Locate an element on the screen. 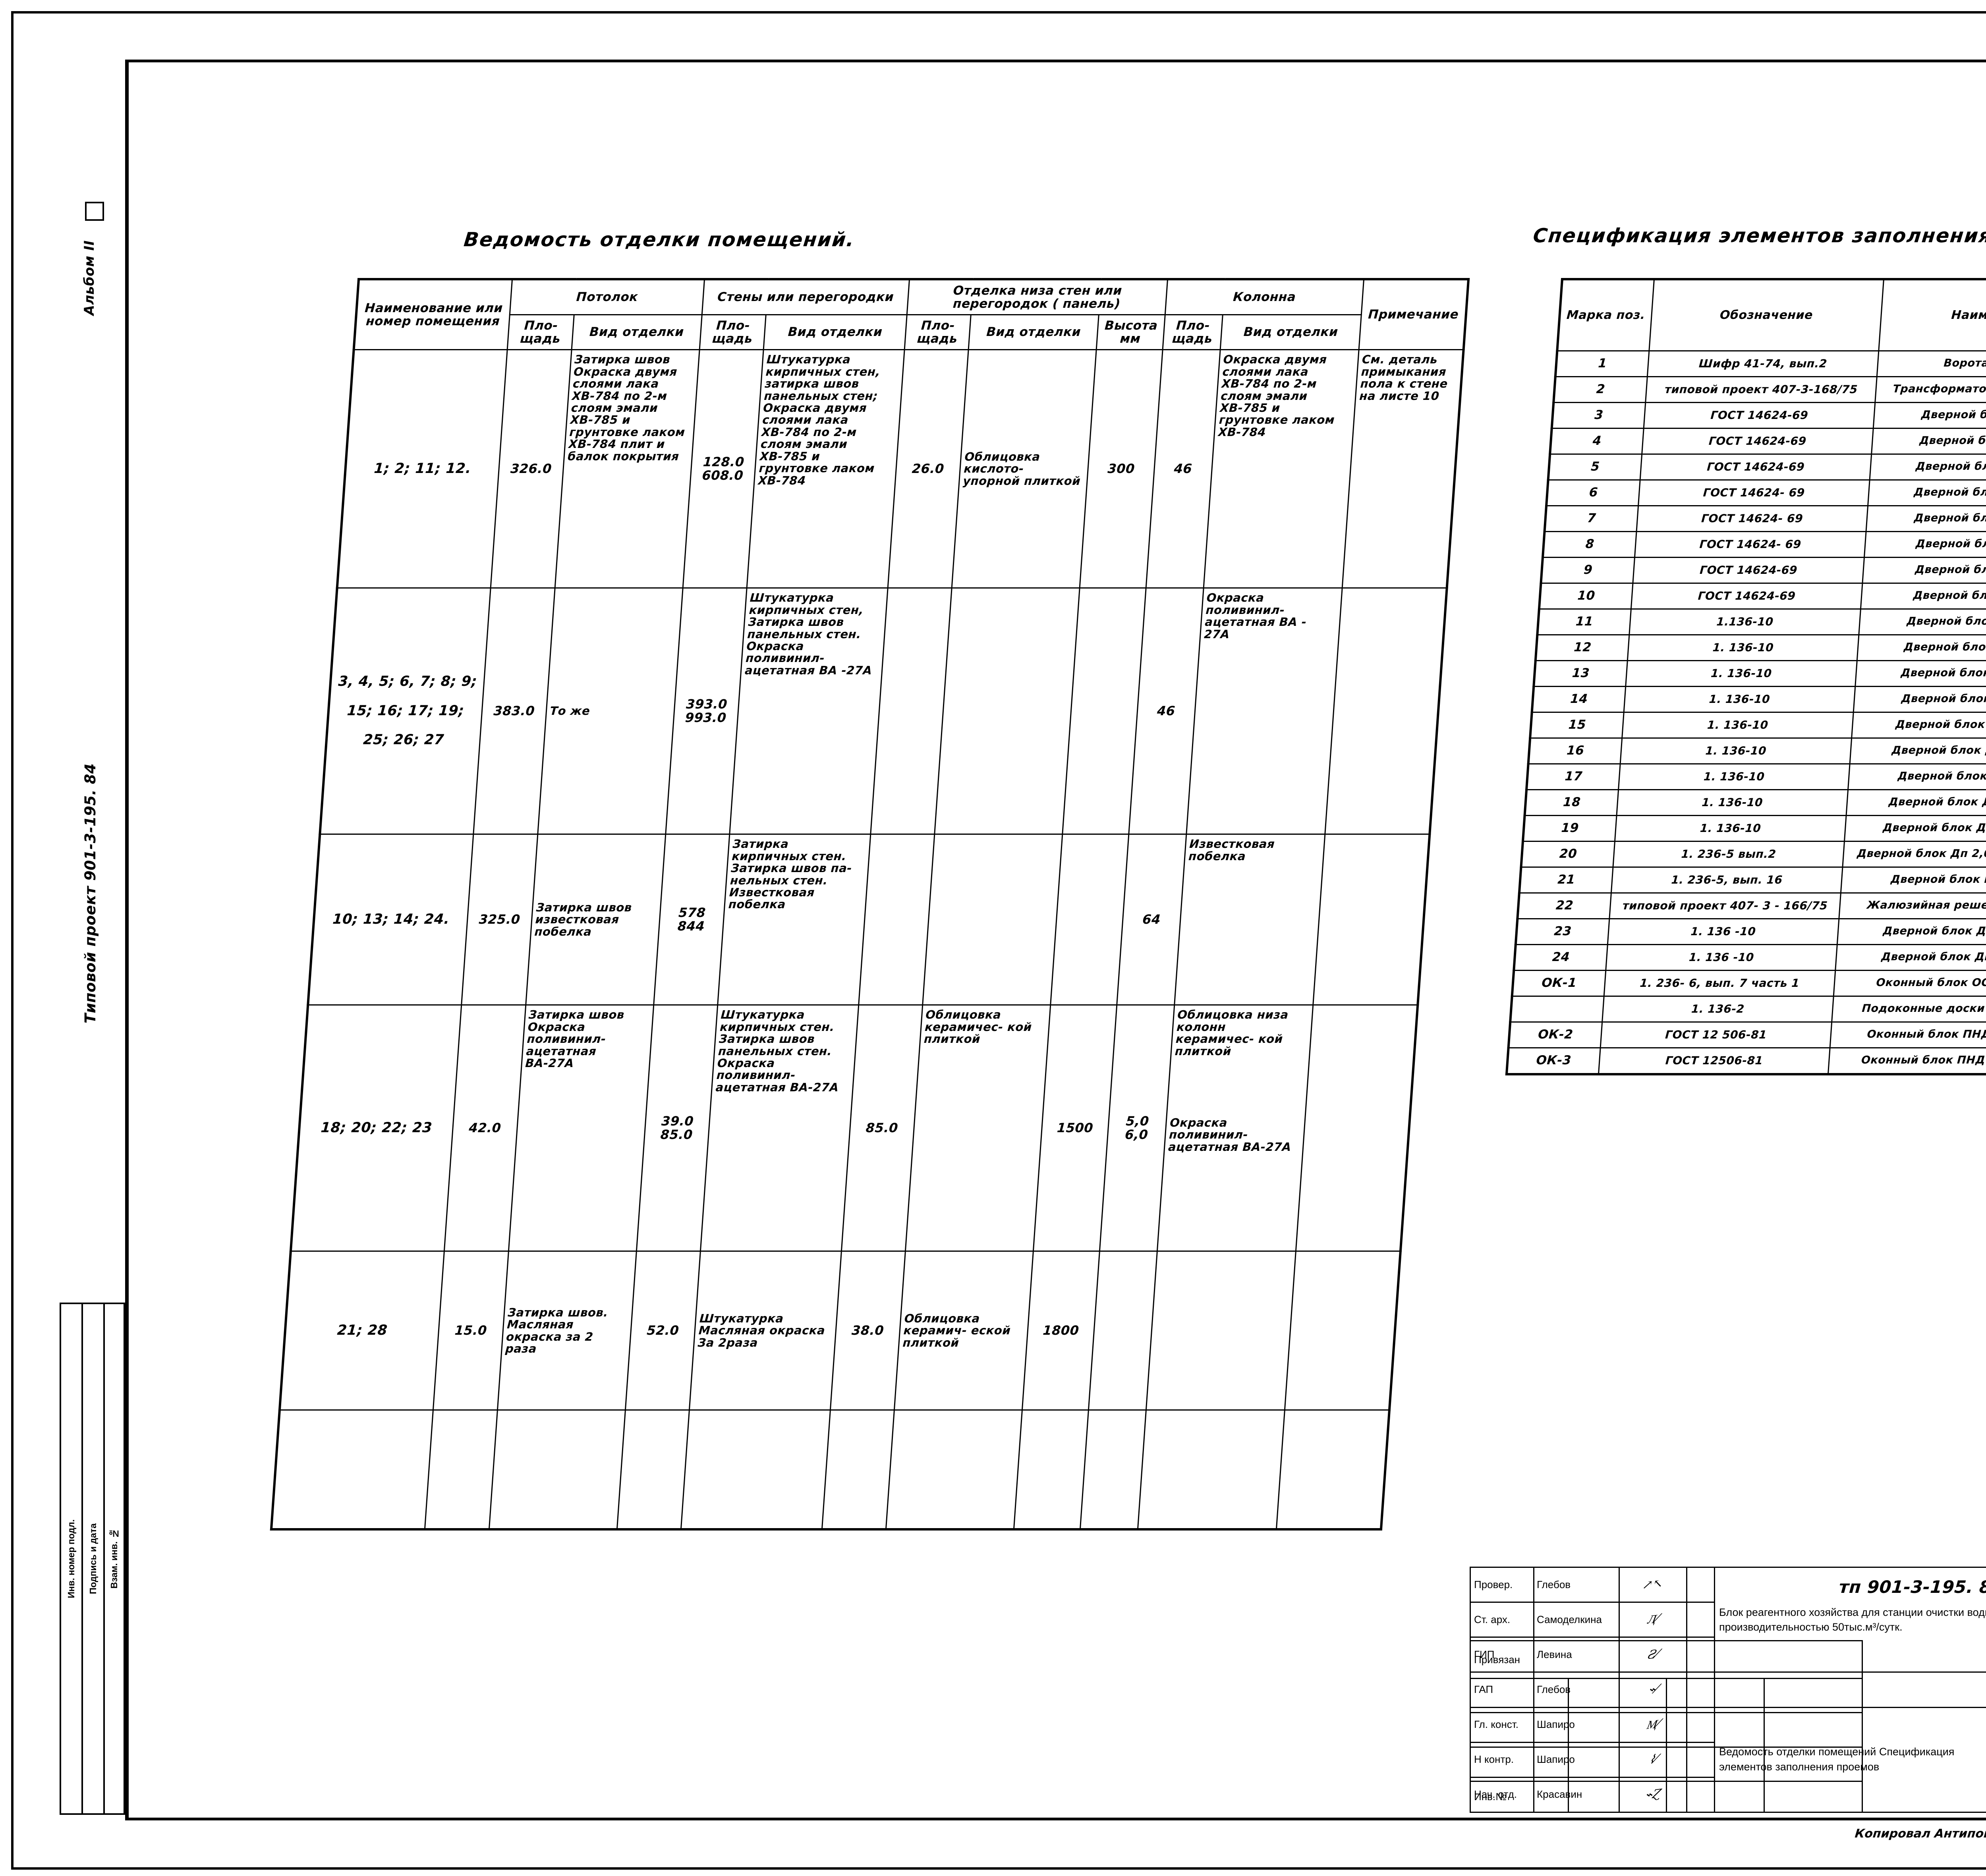 The width and height of the screenshot is (1986, 1876). cell-name: Дверной блок ДГ 21- 10 is located at coordinates (1911, 957).